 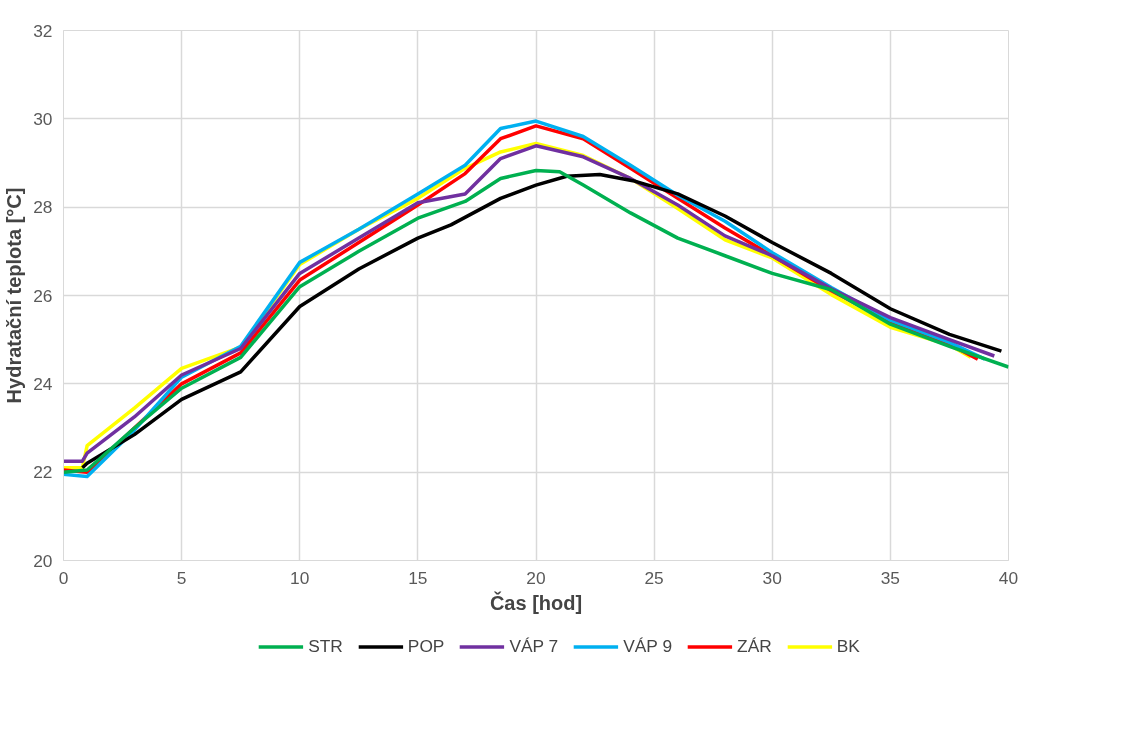 What do you see at coordinates (43, 383) in the screenshot?
I see `y-tick-label: 24` at bounding box center [43, 383].